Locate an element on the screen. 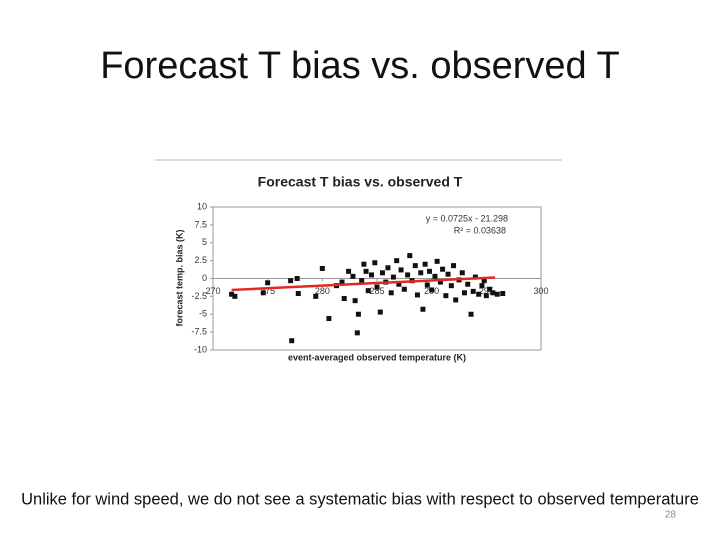 The image size is (720, 545). y-tick-label: -7.5 is located at coordinates (199, 332).